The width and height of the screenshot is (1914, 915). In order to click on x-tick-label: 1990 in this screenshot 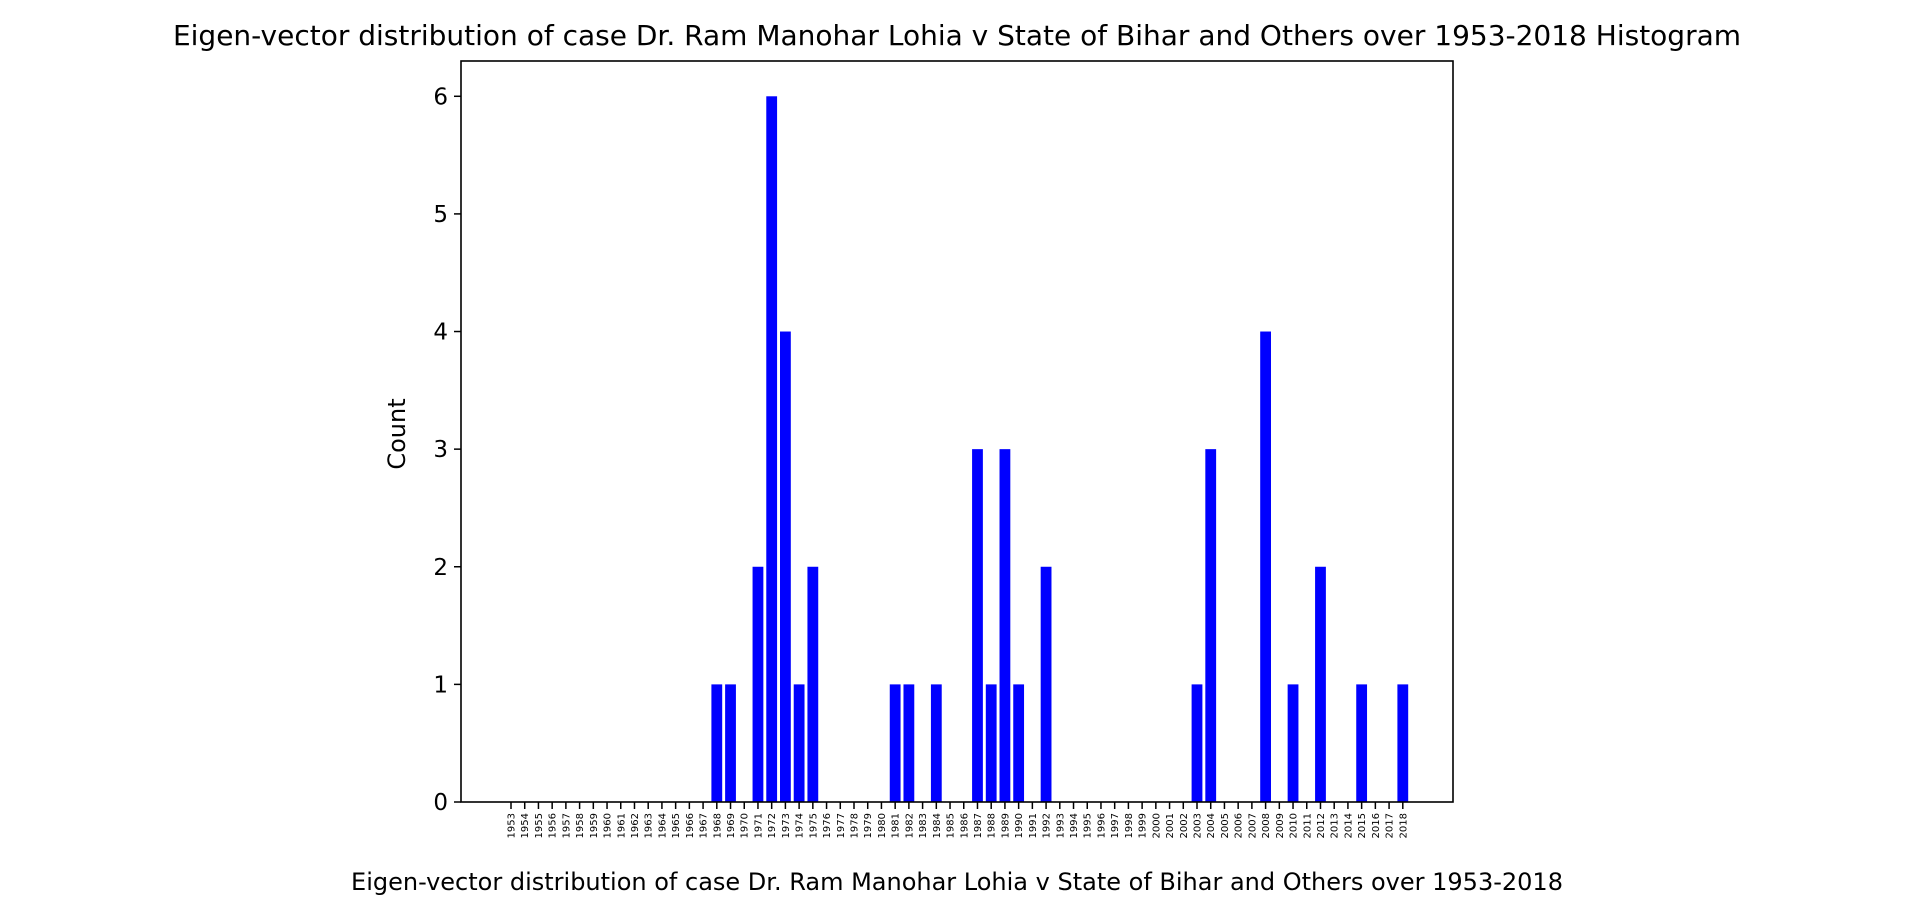, I will do `click(1019, 825)`.